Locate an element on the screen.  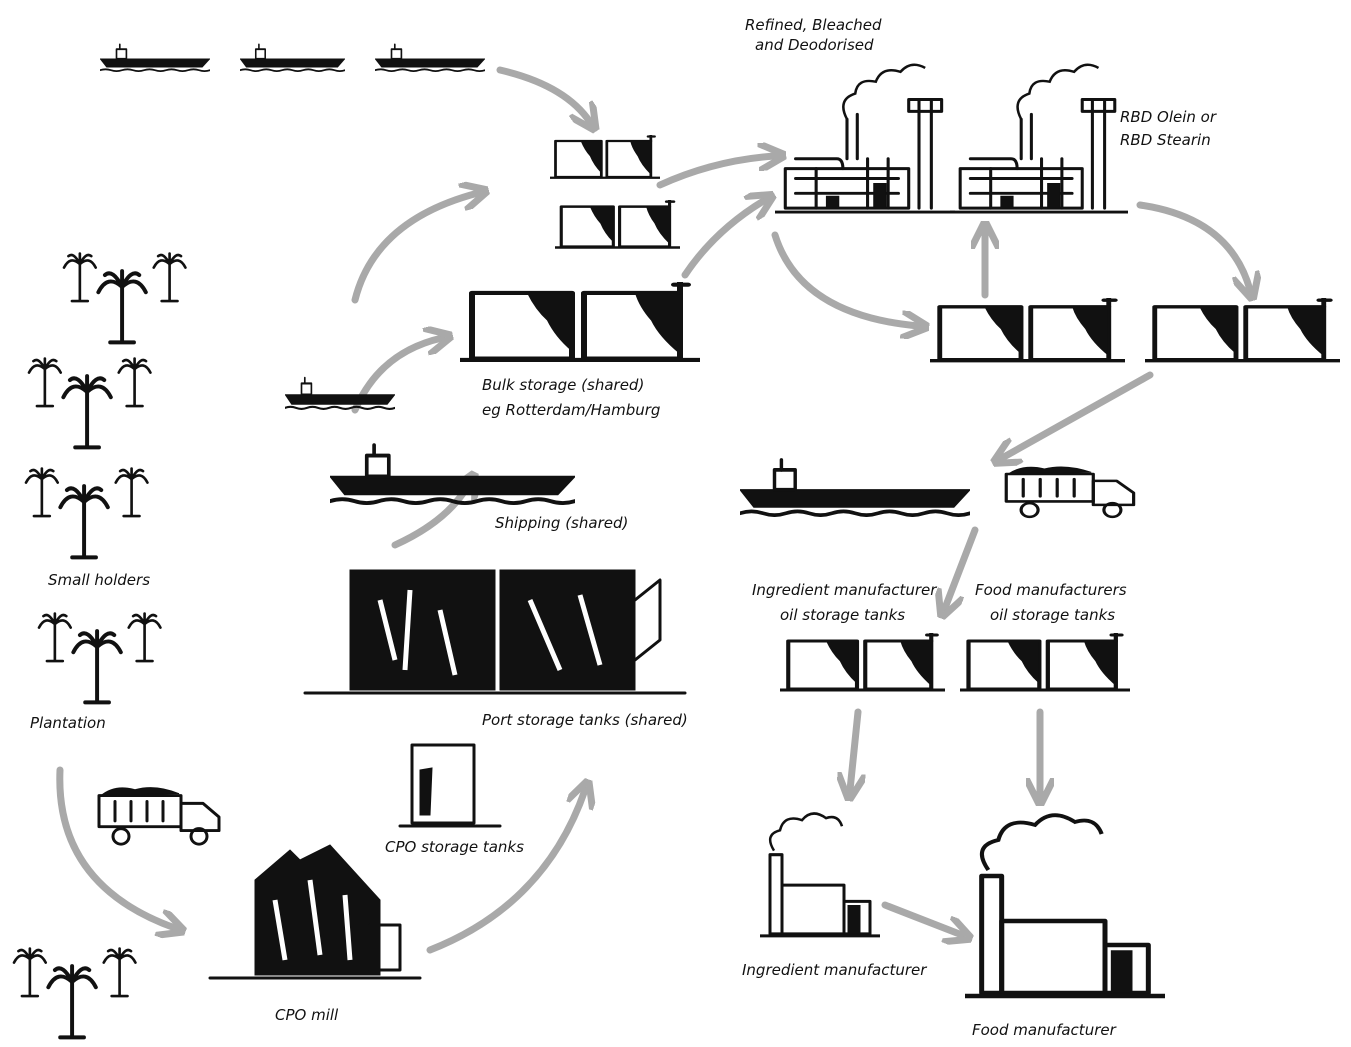
label: Small holders is located at coordinates (99, 580).